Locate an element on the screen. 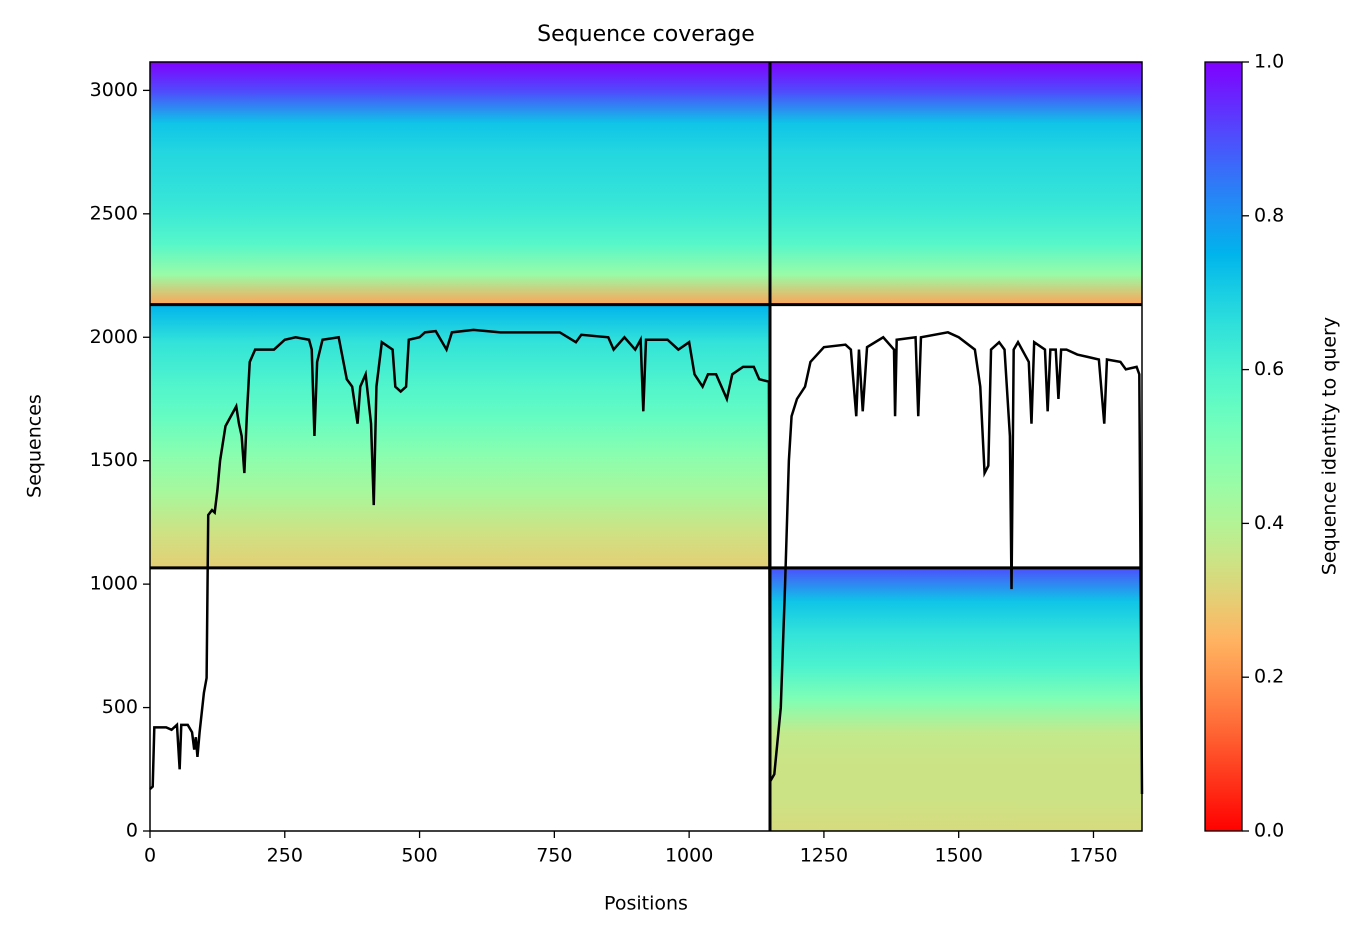 The height and width of the screenshot is (939, 1364). x-tick-label: 0 is located at coordinates (150, 856).